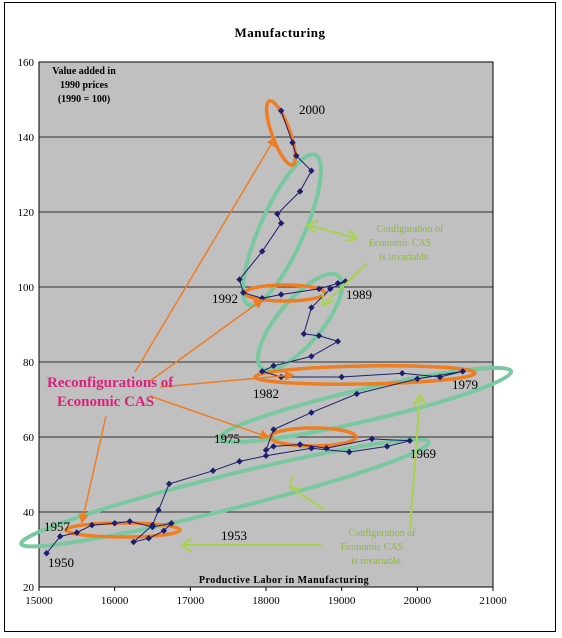 This screenshot has height=638, width=562. I want to click on year-label-1975: 1975, so click(227, 438).